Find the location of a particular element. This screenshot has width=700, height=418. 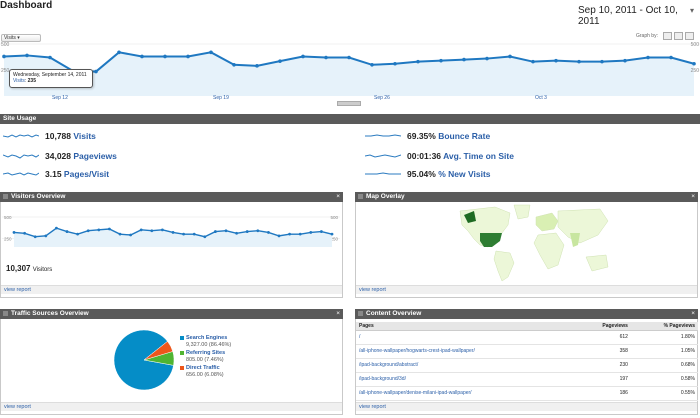

col-pageviews: Pageviews is located at coordinates (602, 326).